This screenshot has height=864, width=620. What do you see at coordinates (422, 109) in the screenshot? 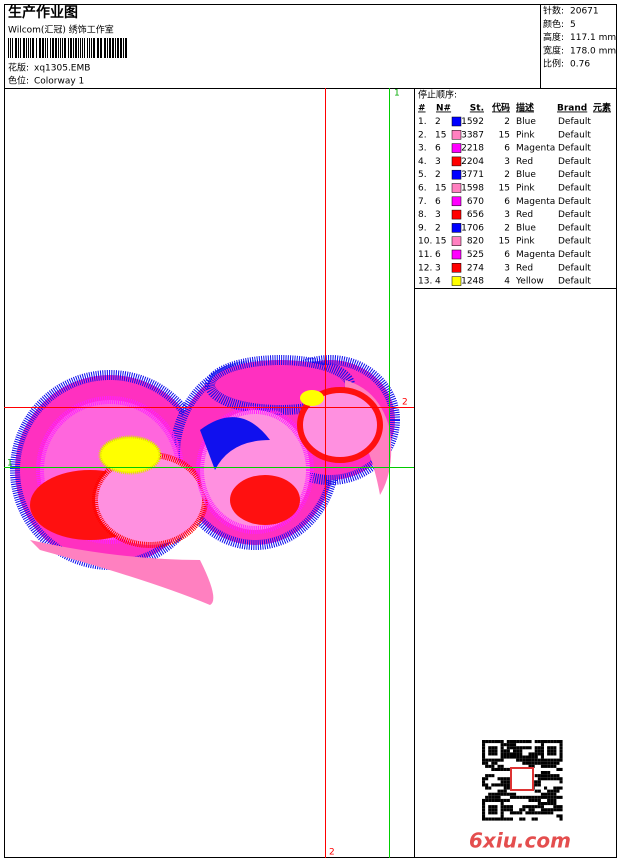
I see `column-header: #` at bounding box center [422, 109].